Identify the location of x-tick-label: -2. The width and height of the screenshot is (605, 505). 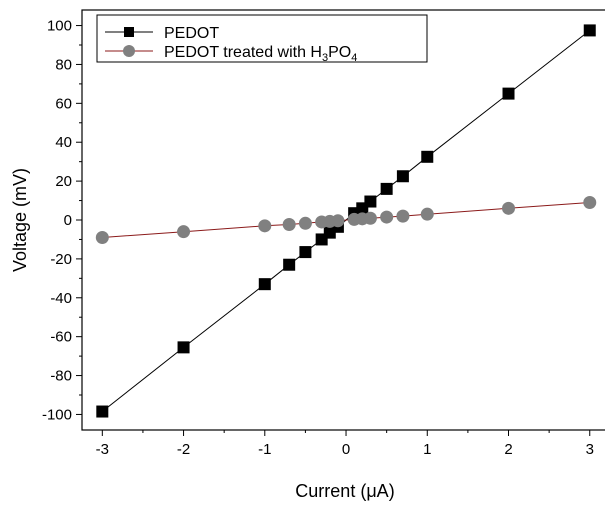
(183, 449).